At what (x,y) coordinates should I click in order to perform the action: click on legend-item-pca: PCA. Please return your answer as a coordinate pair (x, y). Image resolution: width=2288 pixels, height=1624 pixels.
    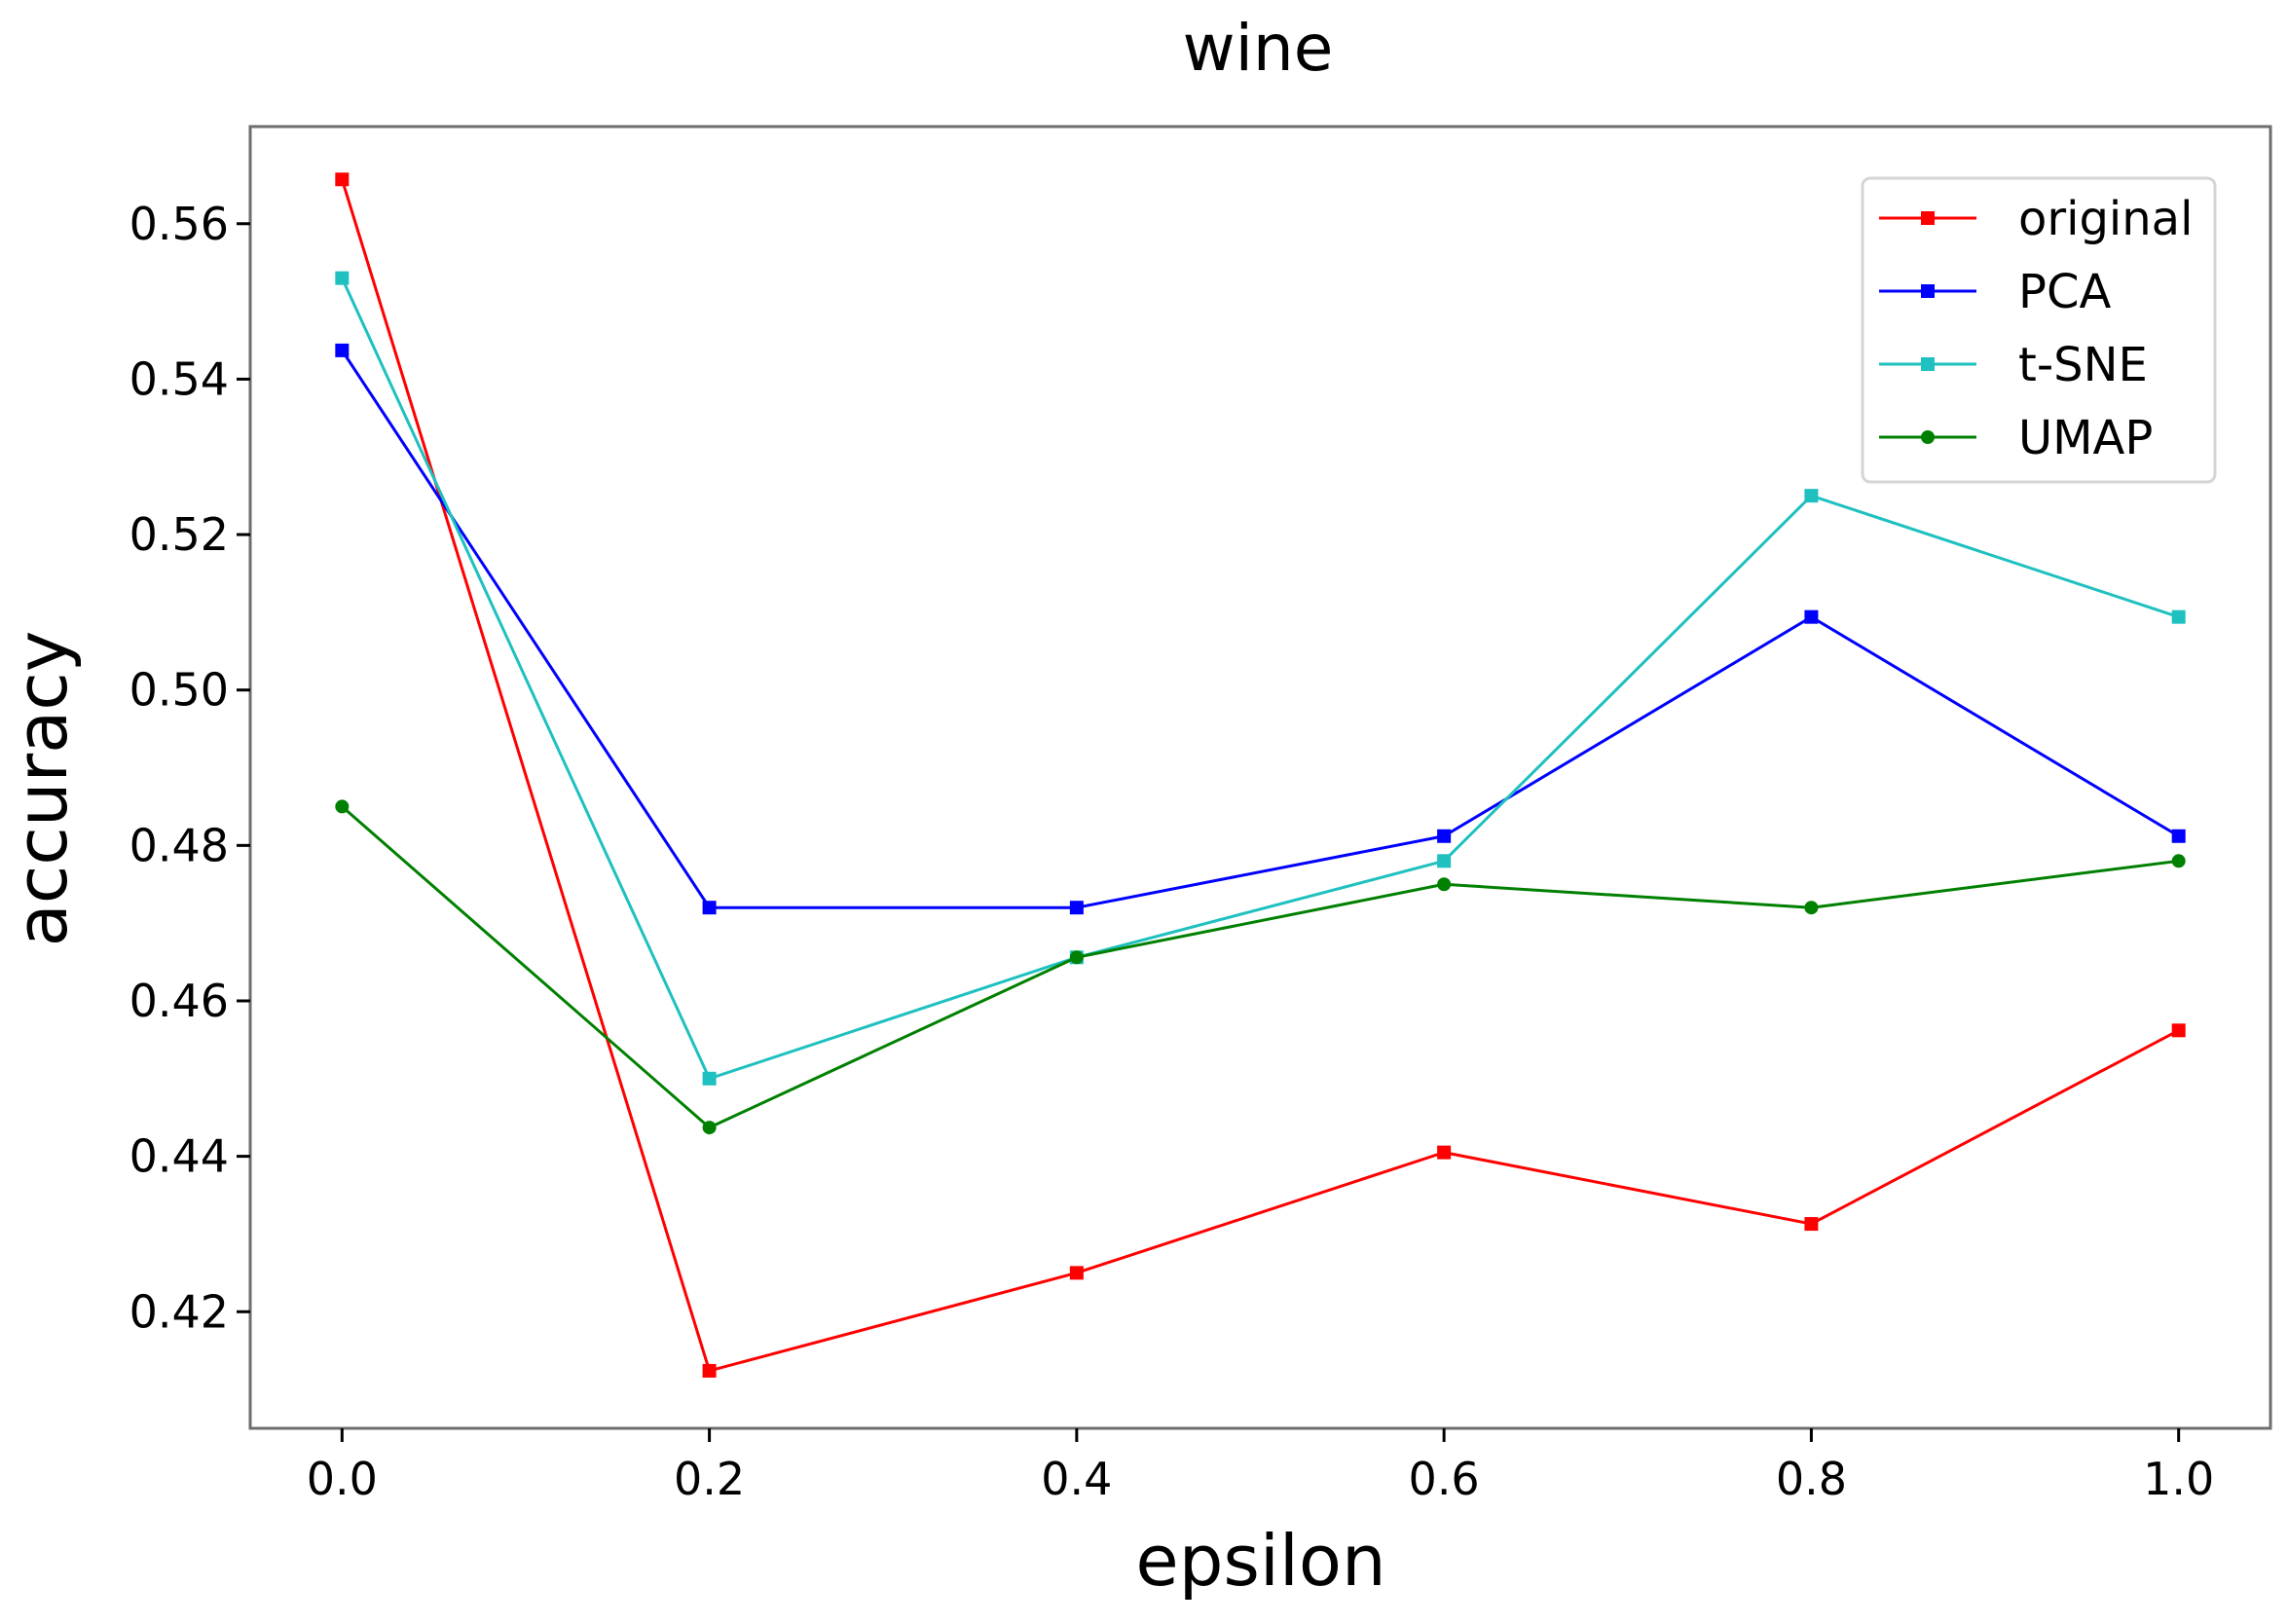
    Looking at the image, I should click on (1995, 292).